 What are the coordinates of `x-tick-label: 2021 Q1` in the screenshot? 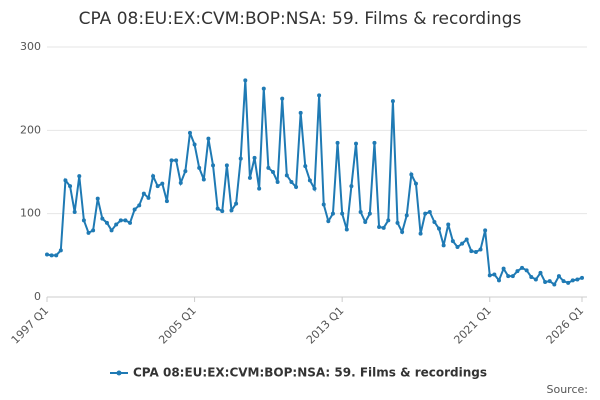 It's located at (472, 325).